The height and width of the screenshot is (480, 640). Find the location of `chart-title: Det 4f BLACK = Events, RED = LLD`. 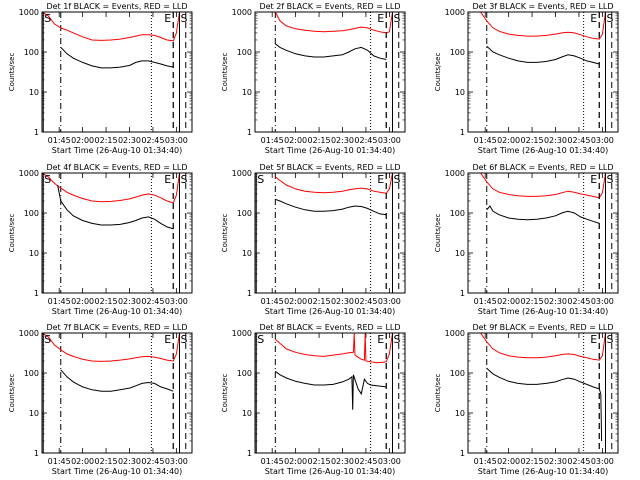

chart-title: Det 4f BLACK = Events, RED = LLD is located at coordinates (116, 167).